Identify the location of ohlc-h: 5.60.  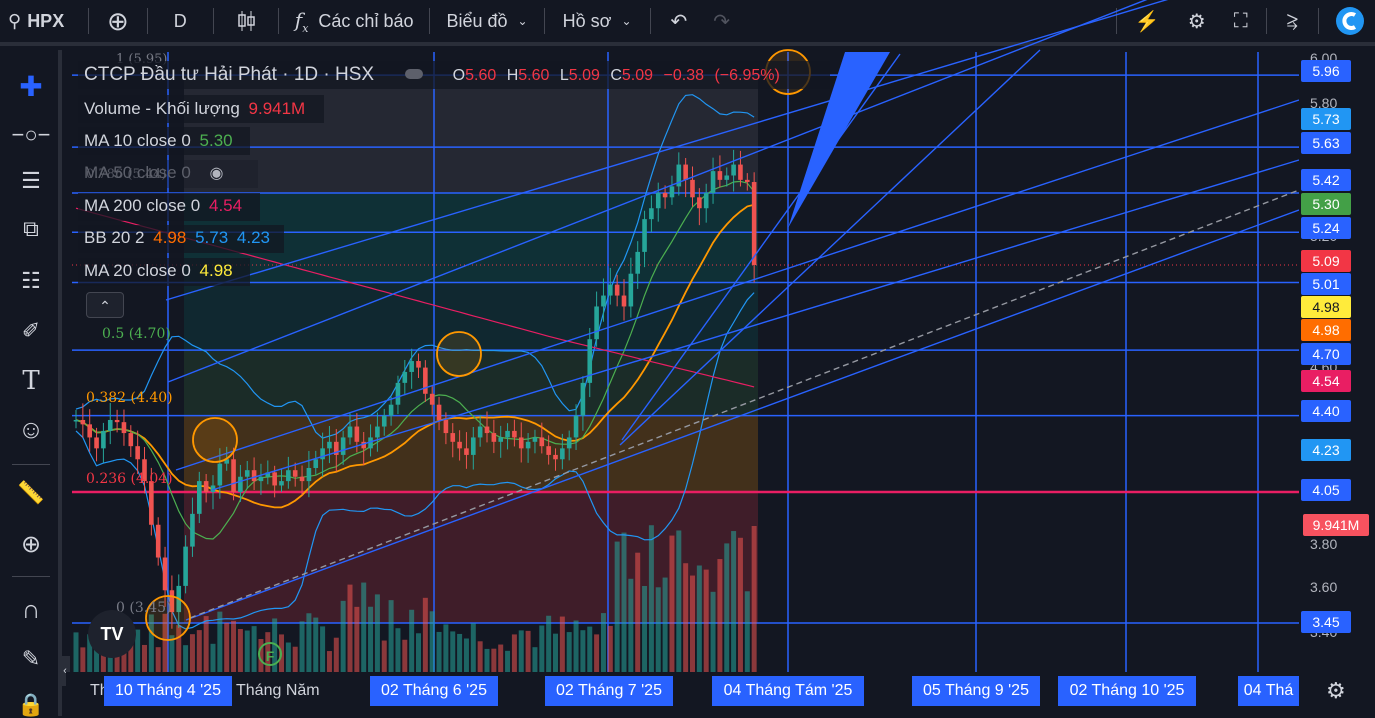
(534, 75).